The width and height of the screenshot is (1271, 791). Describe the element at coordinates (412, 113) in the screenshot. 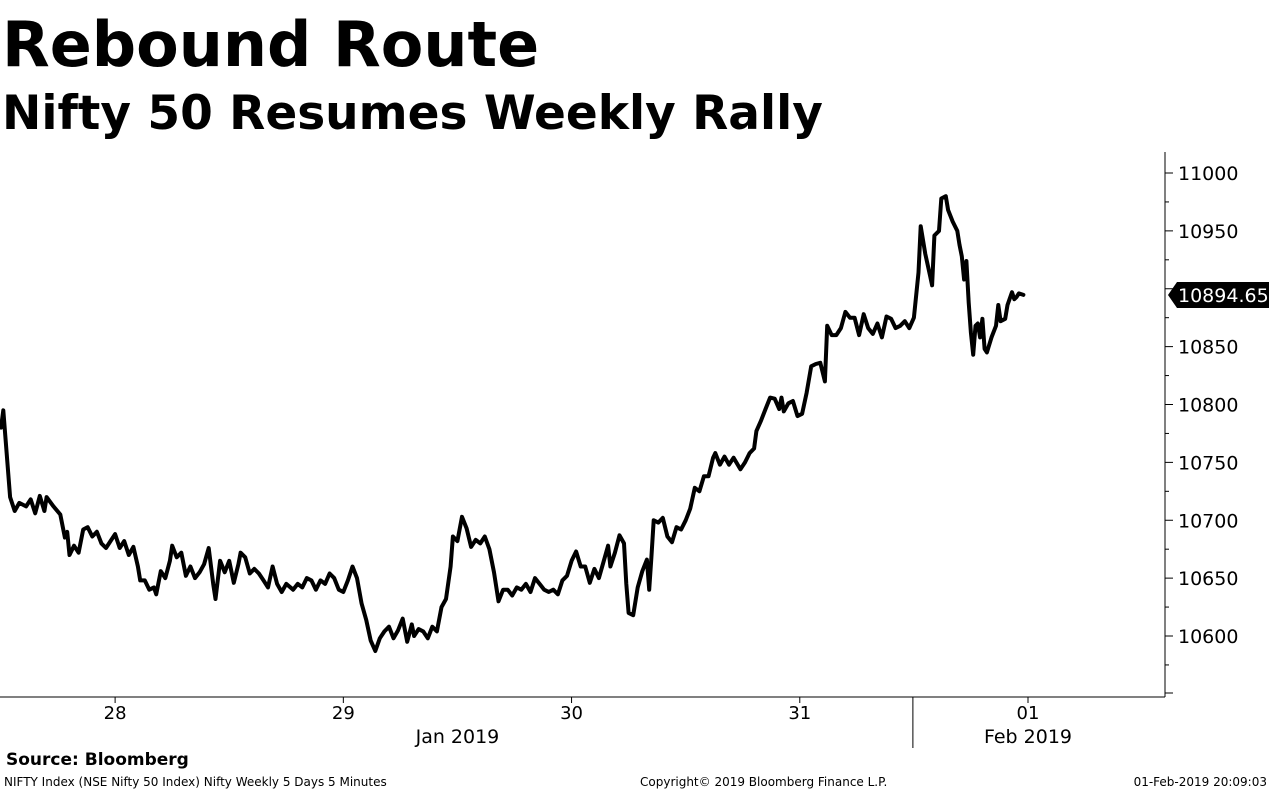

I see `chart-subtitle: Nifty 50 Resumes Weekly Rally` at that location.